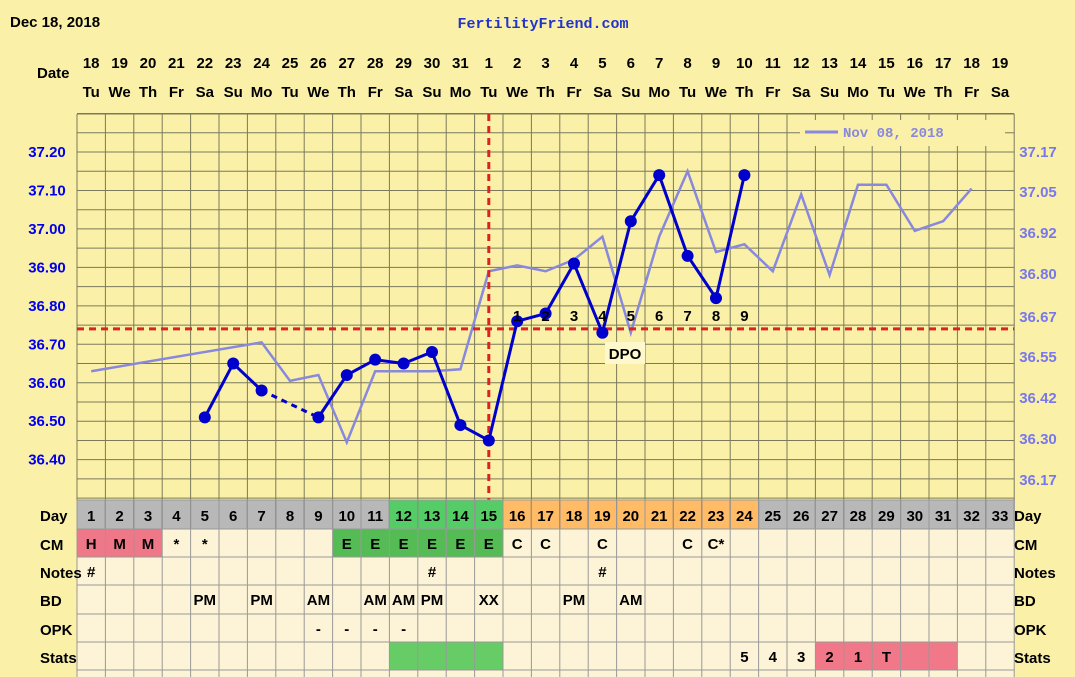  Describe the element at coordinates (1025, 545) in the screenshot. I see `row-label-right: CM` at that location.